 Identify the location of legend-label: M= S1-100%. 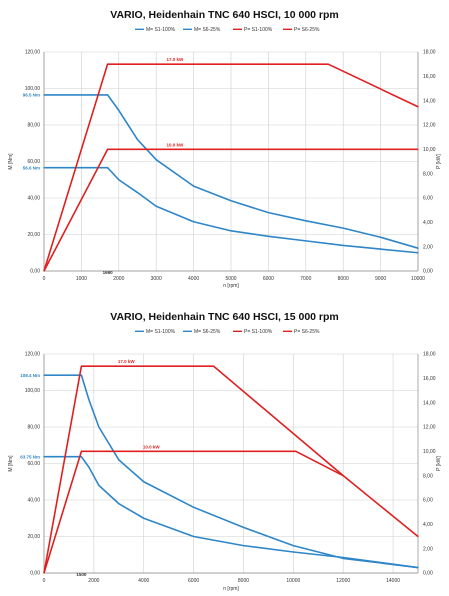
(161, 30).